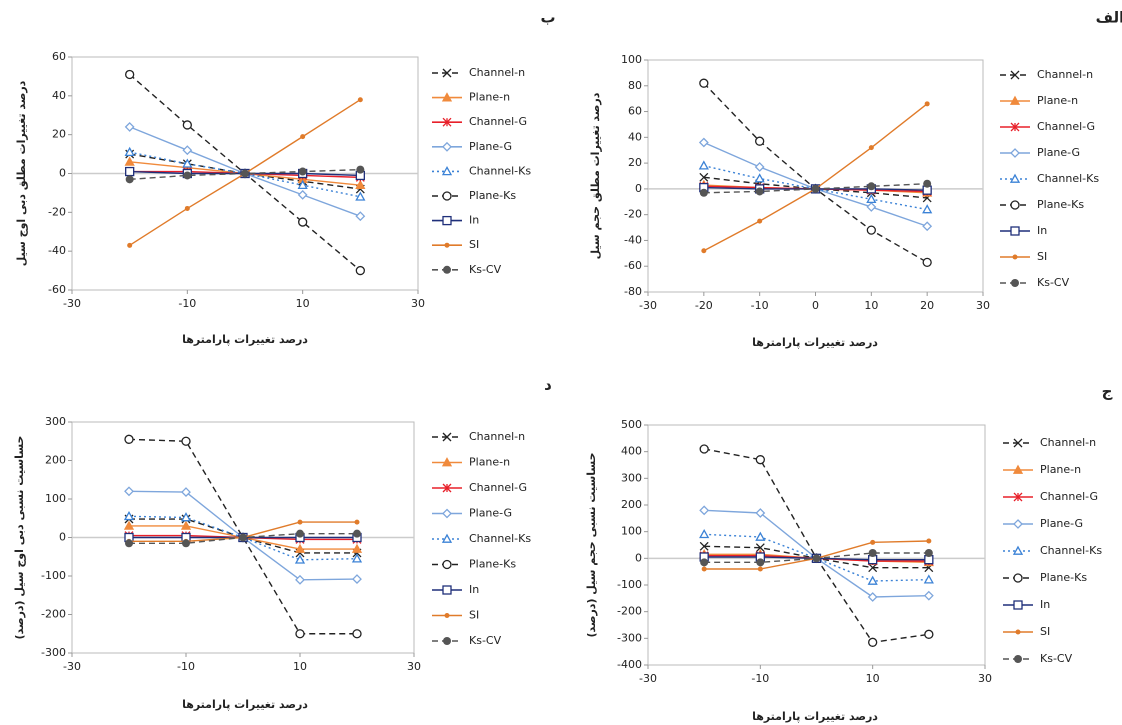  What do you see at coordinates (57, 211) in the screenshot?
I see `y-tick-label: -20` at bounding box center [57, 211].